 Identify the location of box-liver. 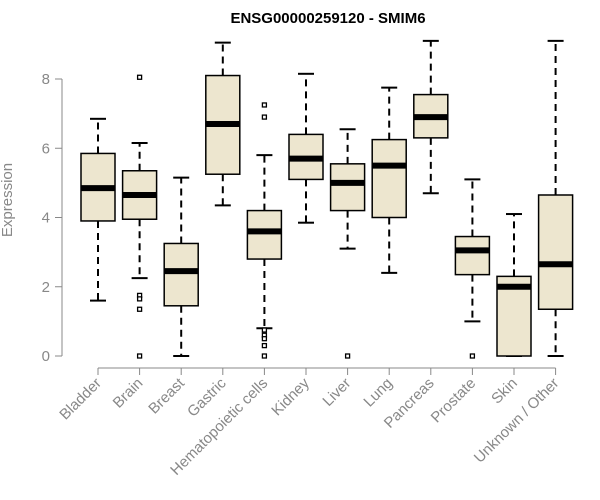
(347, 243).